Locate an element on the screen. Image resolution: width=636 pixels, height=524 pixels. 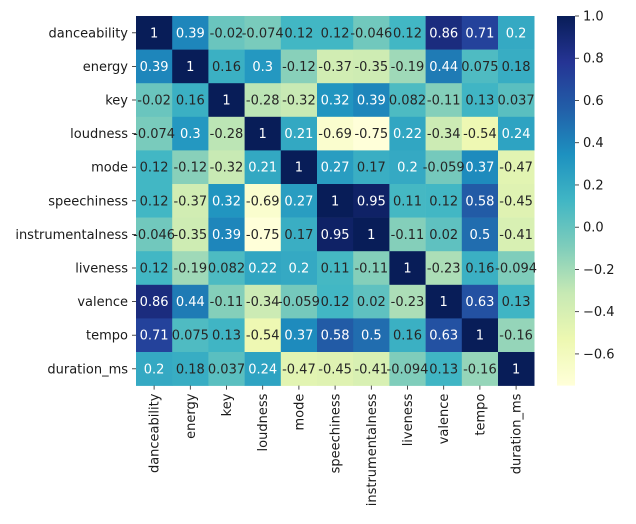
y-tick-label-key: key is located at coordinates (116, 101).